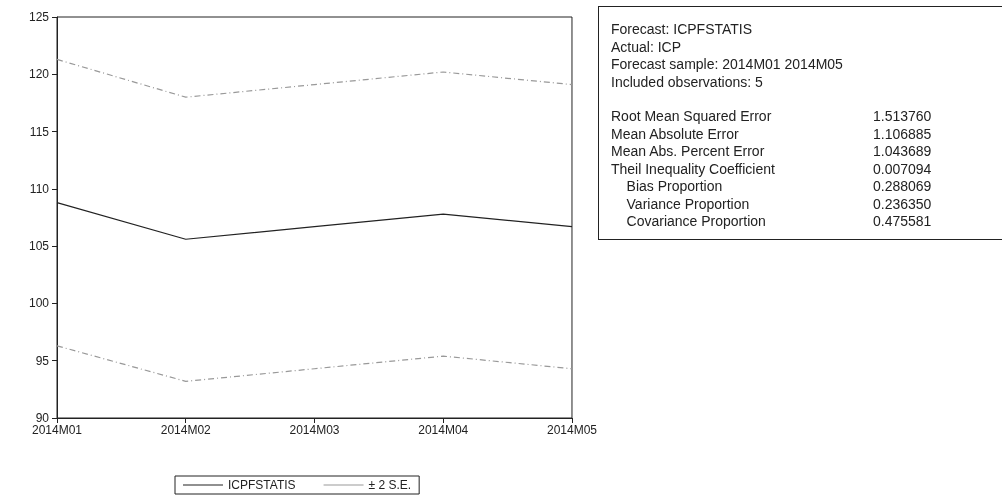  I want to click on y-tick-label: 115, so click(39, 131).